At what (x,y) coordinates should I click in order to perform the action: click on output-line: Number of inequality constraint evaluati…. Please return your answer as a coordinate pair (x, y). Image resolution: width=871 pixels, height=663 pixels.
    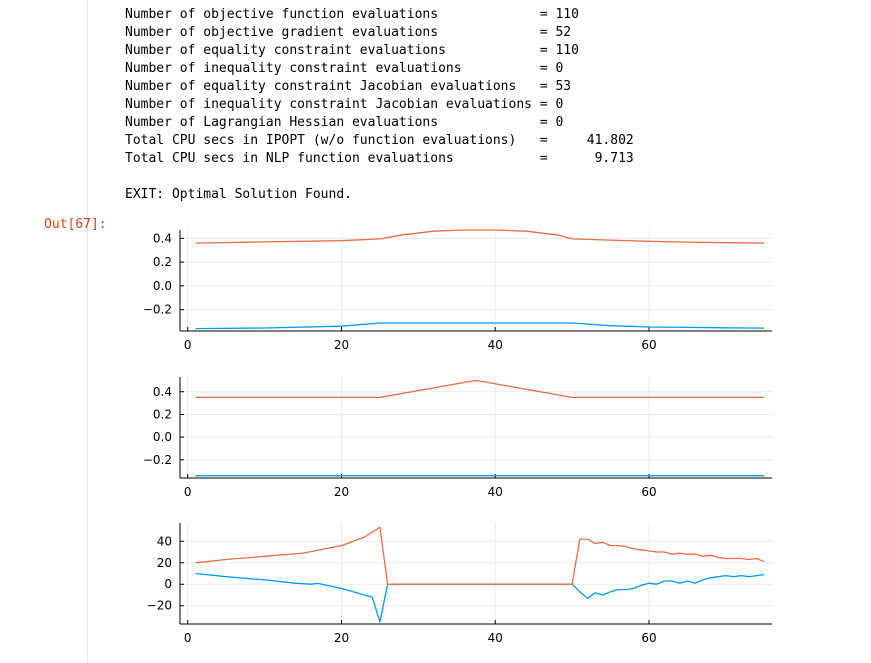
    Looking at the image, I should click on (344, 68).